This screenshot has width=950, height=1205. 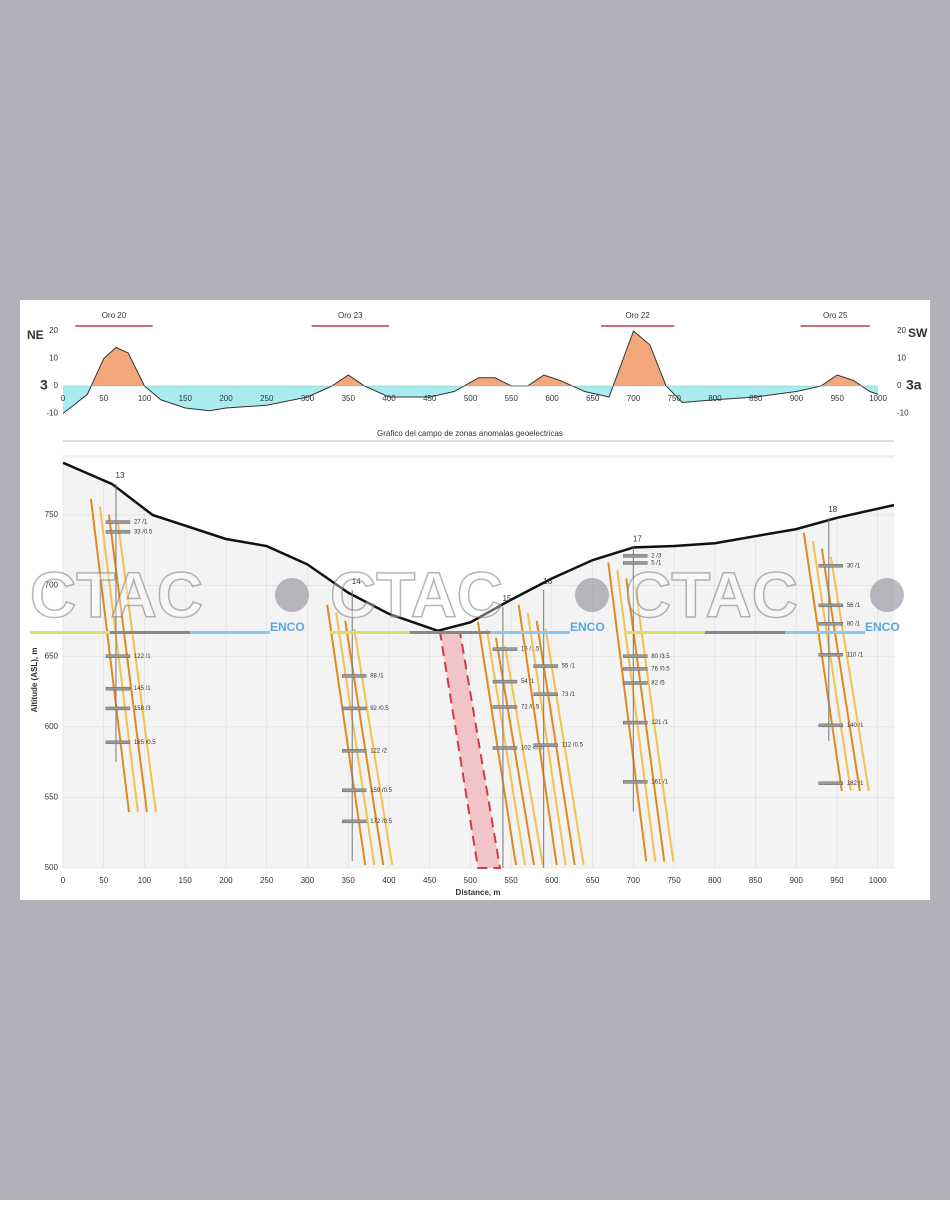 I want to click on y2-tick-label: -10, so click(x=903, y=413).